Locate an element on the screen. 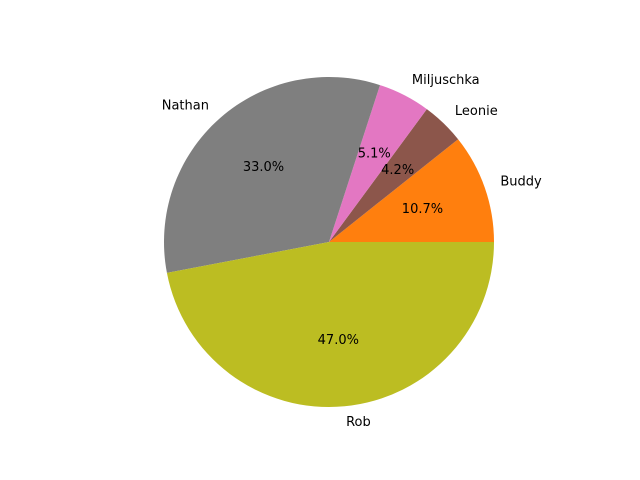 The width and height of the screenshot is (640, 480). slice-label-buddy: Buddy is located at coordinates (521, 182).